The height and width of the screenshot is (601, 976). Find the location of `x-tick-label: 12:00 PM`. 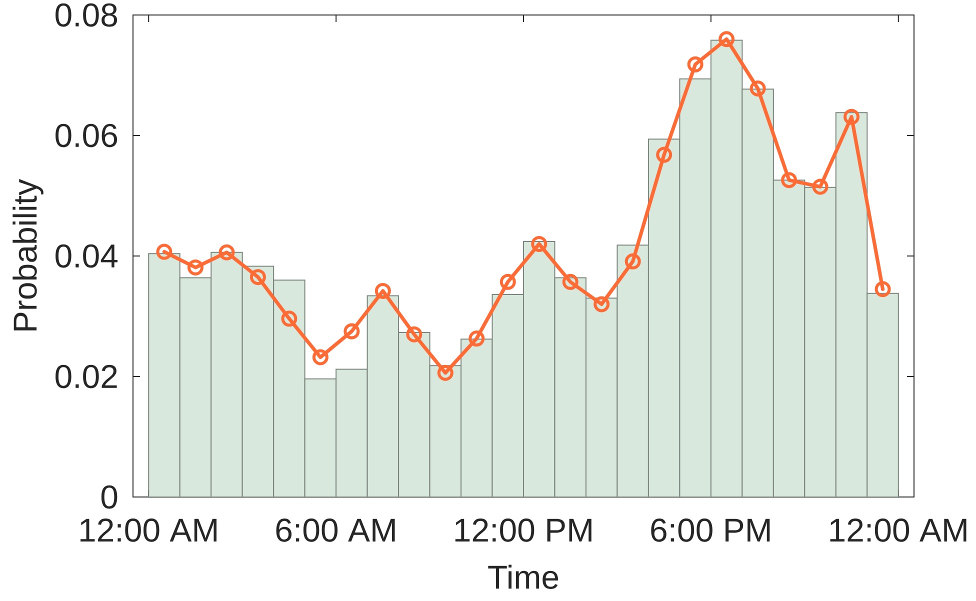

x-tick-label: 12:00 PM is located at coordinates (523, 530).